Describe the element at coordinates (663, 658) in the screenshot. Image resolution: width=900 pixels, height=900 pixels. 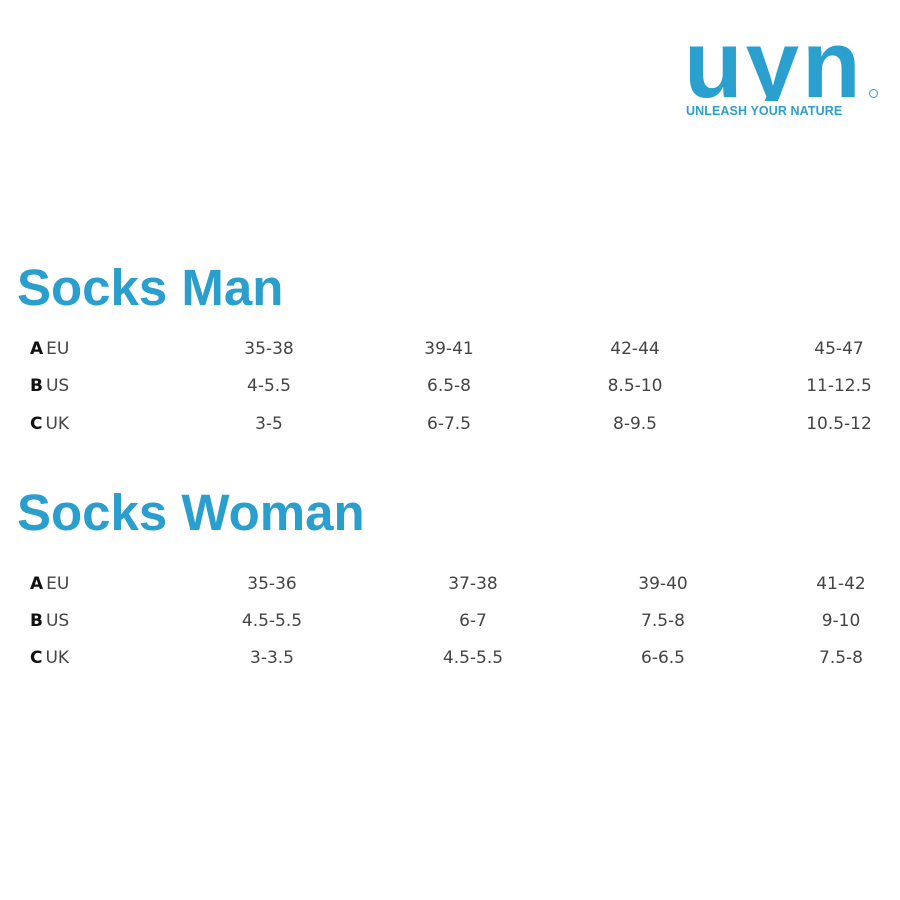
I see `size-cell: 6-6.5` at that location.